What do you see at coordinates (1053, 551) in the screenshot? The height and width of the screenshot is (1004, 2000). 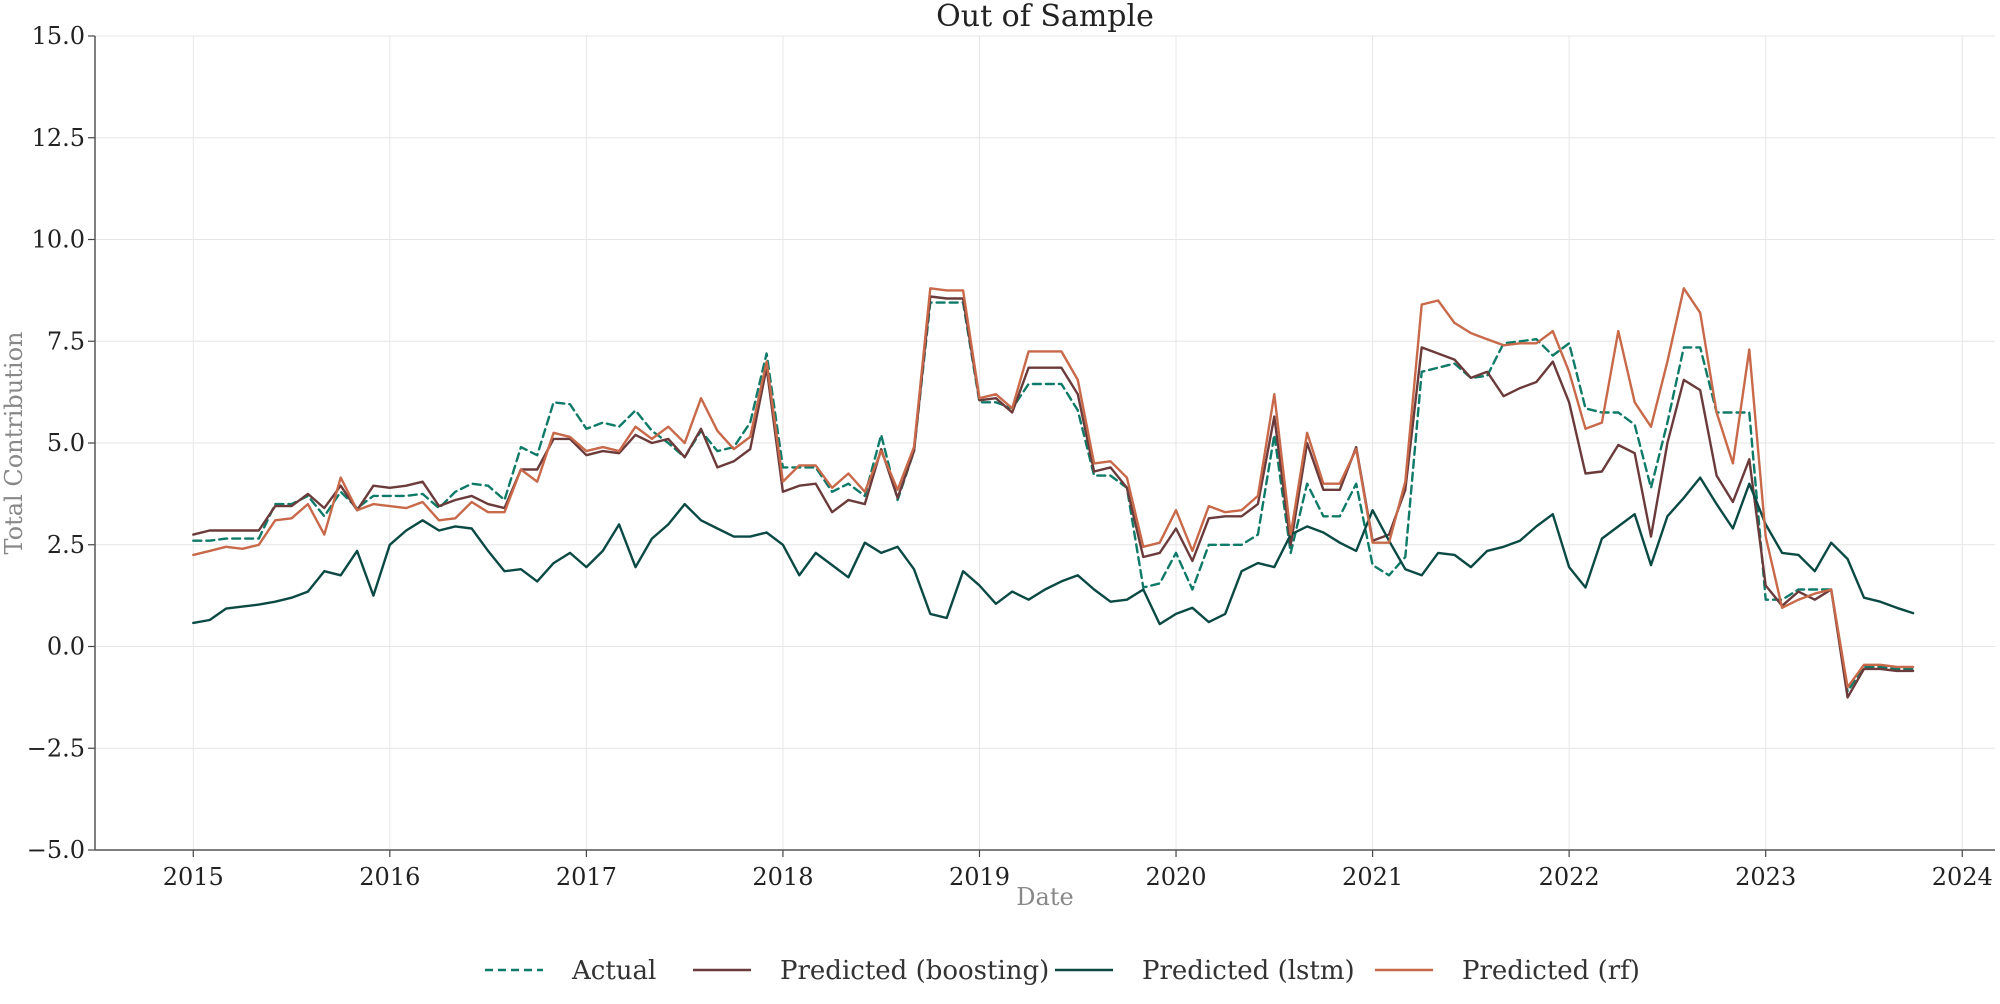 I see `series-line-predicted-lstm` at bounding box center [1053, 551].